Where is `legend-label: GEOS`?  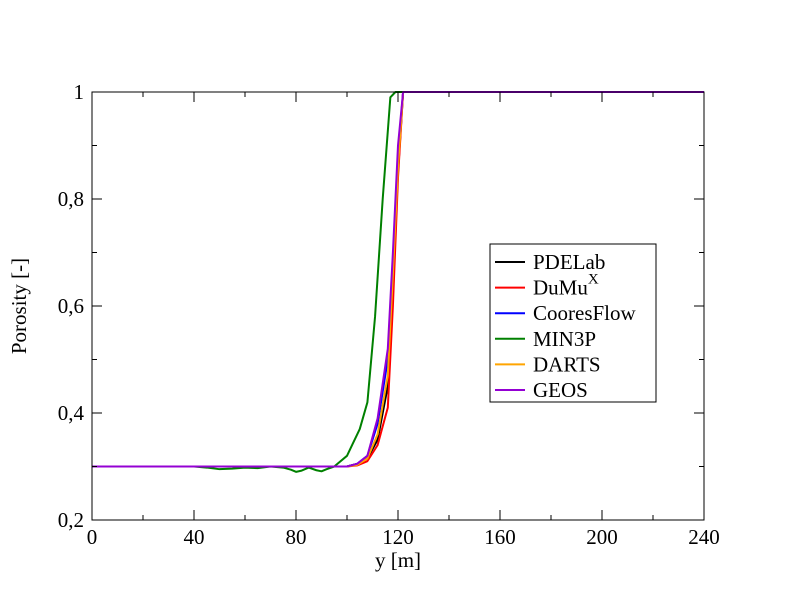 legend-label: GEOS is located at coordinates (560, 390).